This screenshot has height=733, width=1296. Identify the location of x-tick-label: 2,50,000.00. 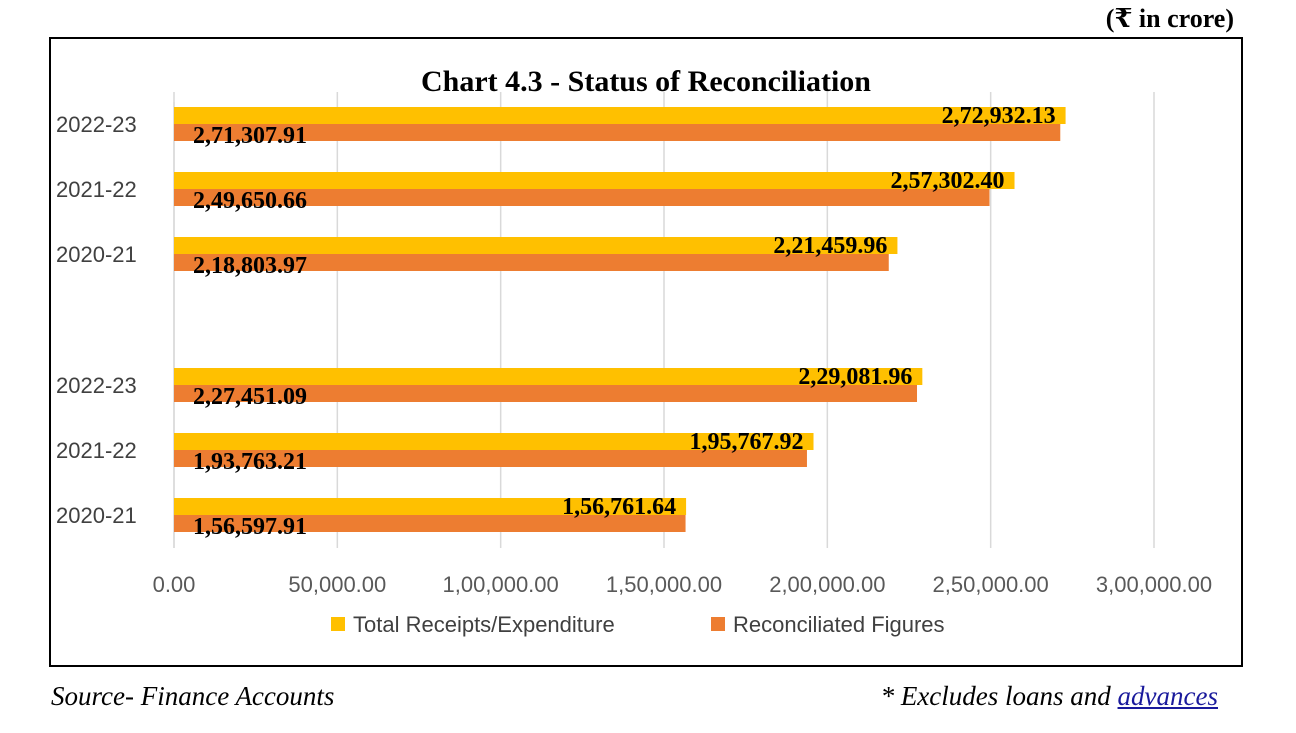
(991, 584).